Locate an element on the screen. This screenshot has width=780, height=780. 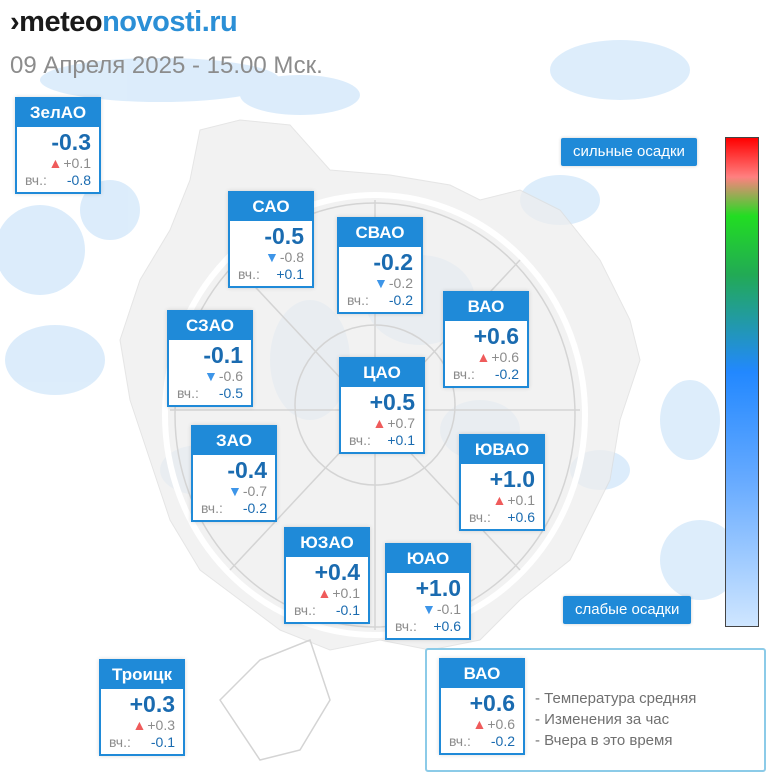
district-card-tsao: ЦАО +0.5 ▲+0.7 вч.: +0.1 is located at coordinates (382, 405).